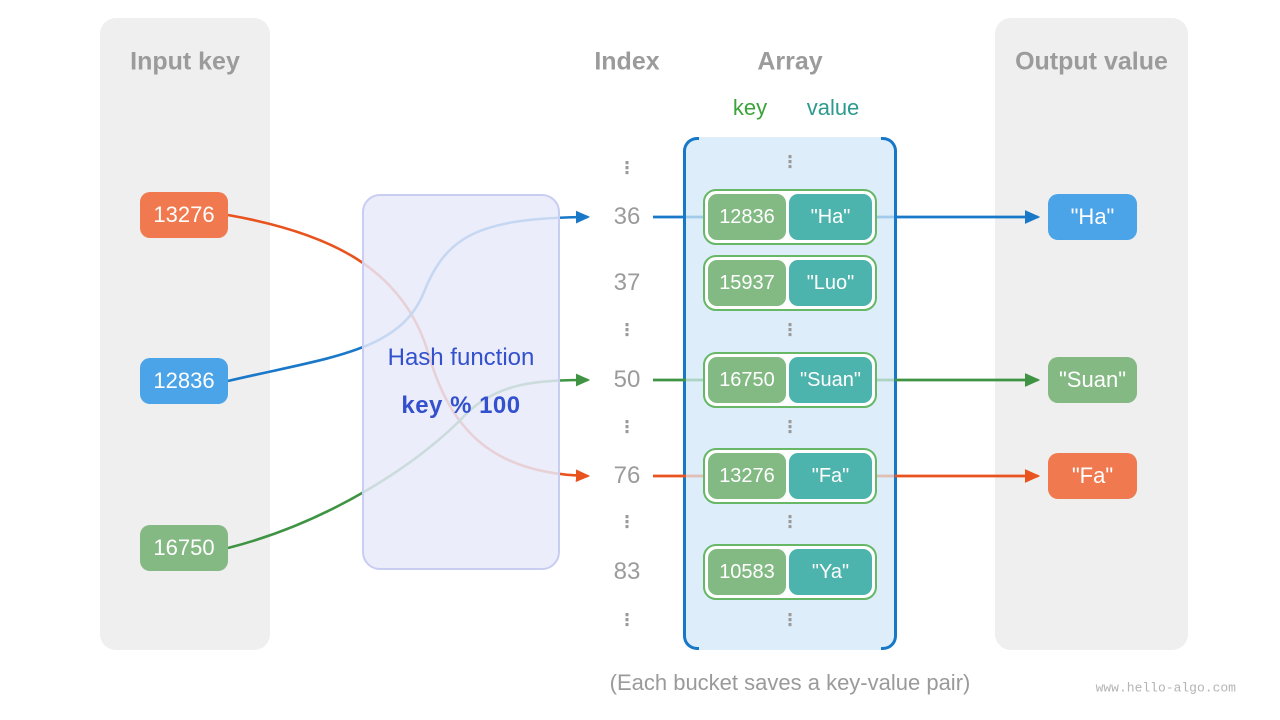  Describe the element at coordinates (747, 283) in the screenshot. I see `bucket-key: 15937` at that location.